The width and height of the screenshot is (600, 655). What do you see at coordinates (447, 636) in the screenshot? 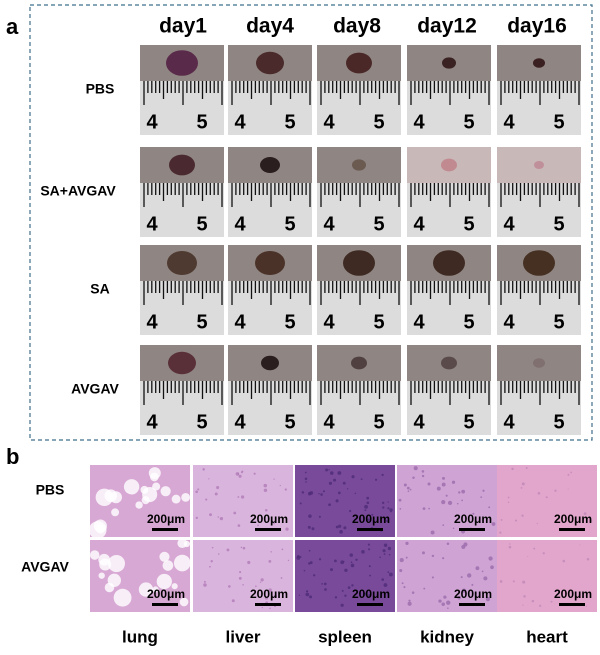
I see `tissue-label: kidney` at bounding box center [447, 636].